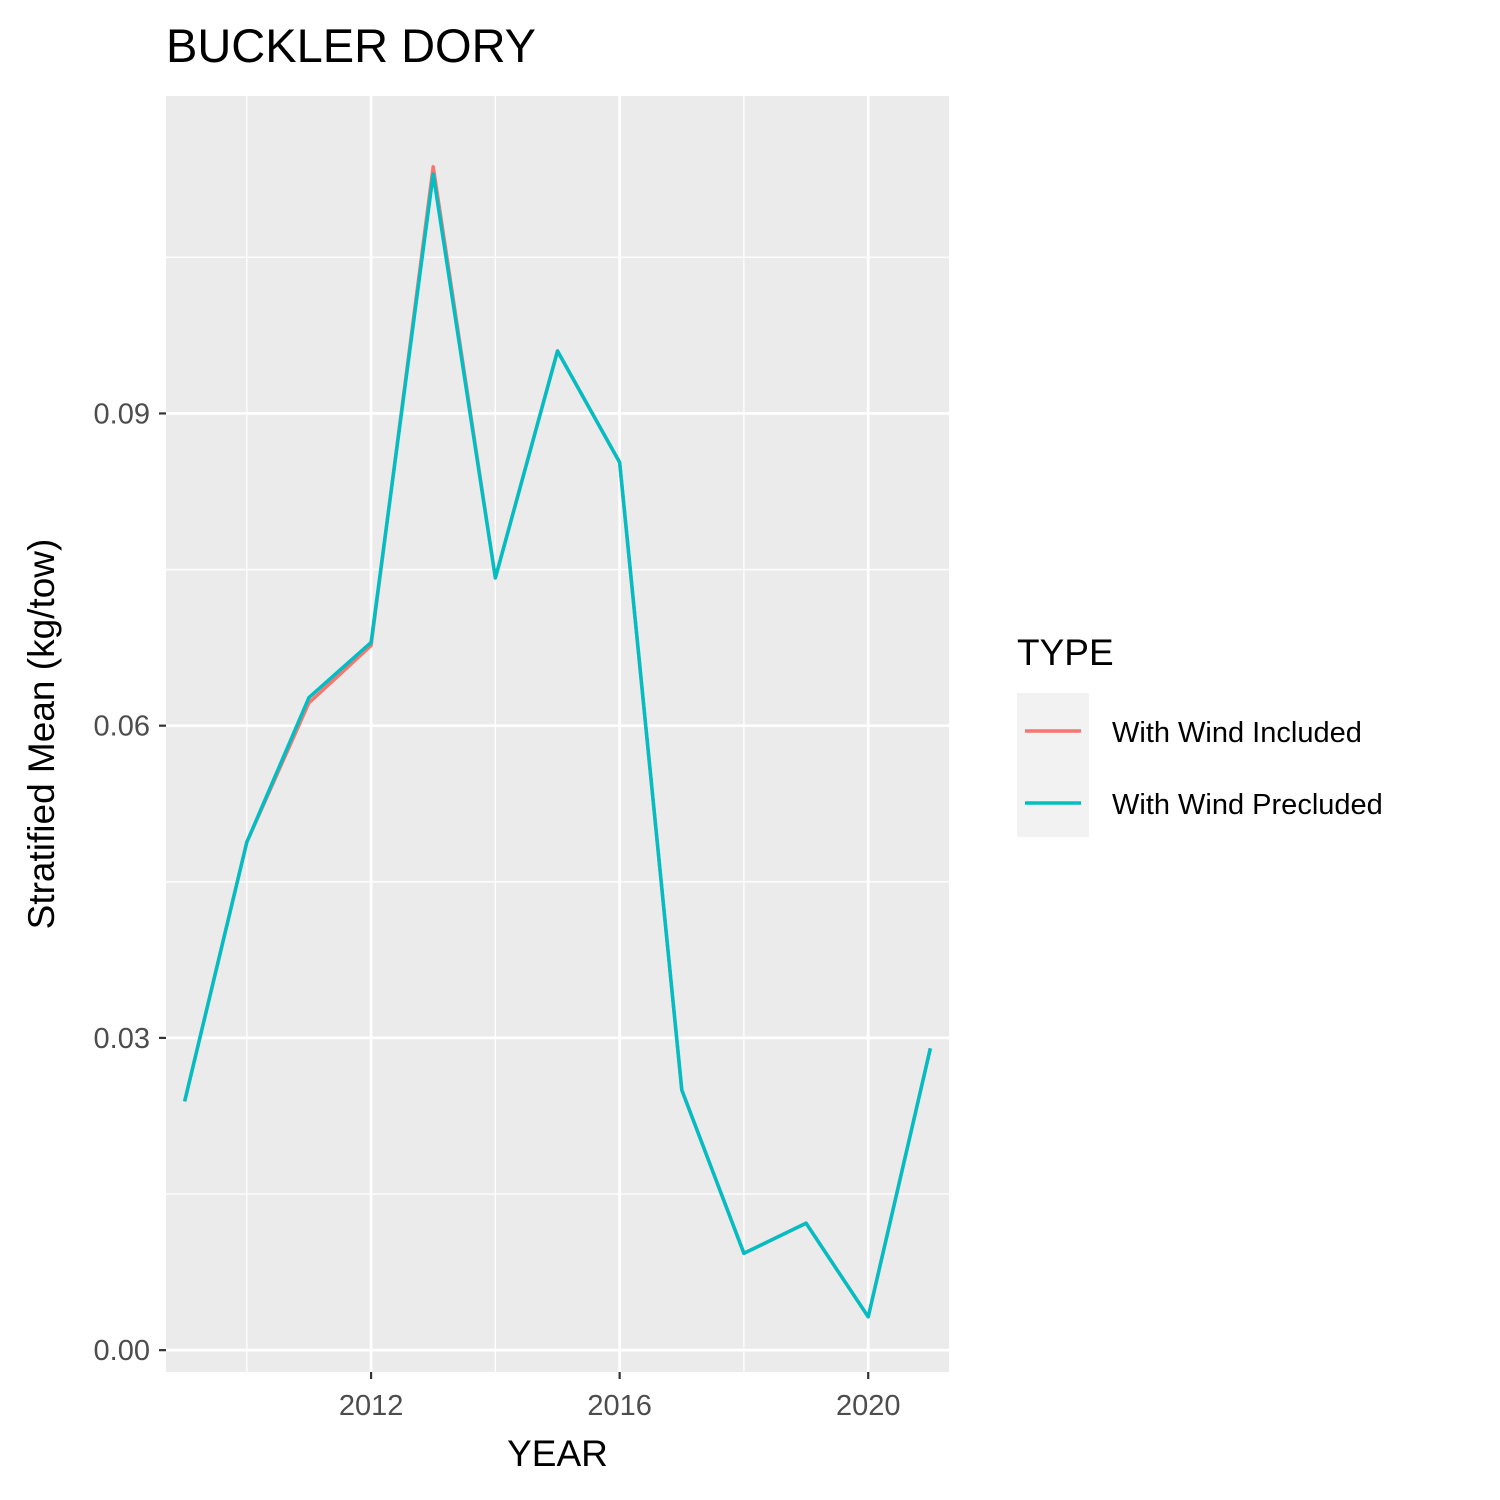 The image size is (1500, 1500). Describe the element at coordinates (1247, 805) in the screenshot. I see `legend-label-with-wind-precluded: With Wind Precluded` at that location.